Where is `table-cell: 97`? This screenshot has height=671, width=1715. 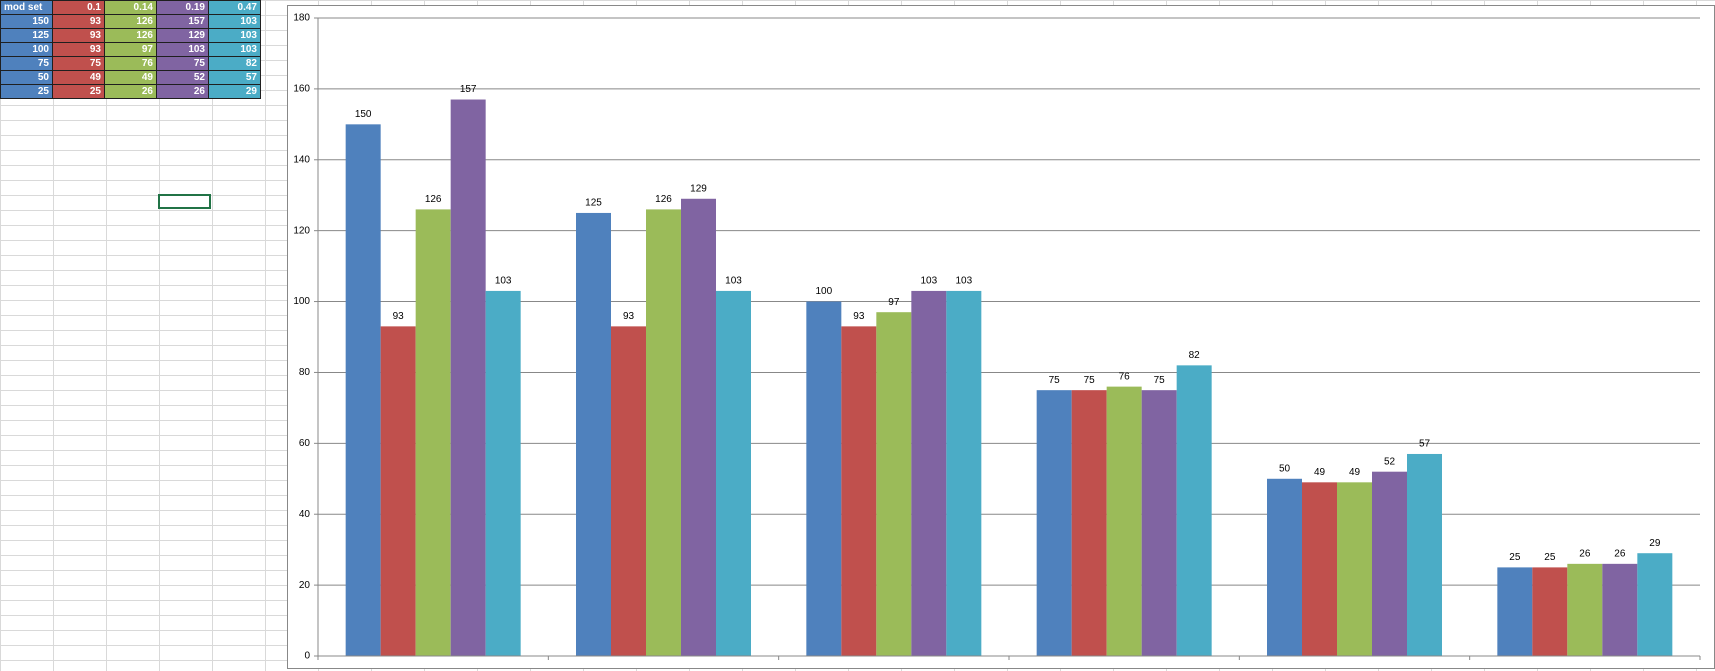 table-cell: 97 is located at coordinates (130, 49).